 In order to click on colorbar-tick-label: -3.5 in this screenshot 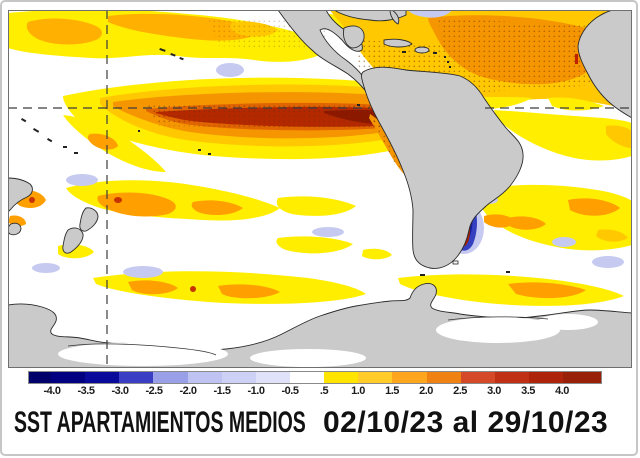, I will do `click(86, 391)`.